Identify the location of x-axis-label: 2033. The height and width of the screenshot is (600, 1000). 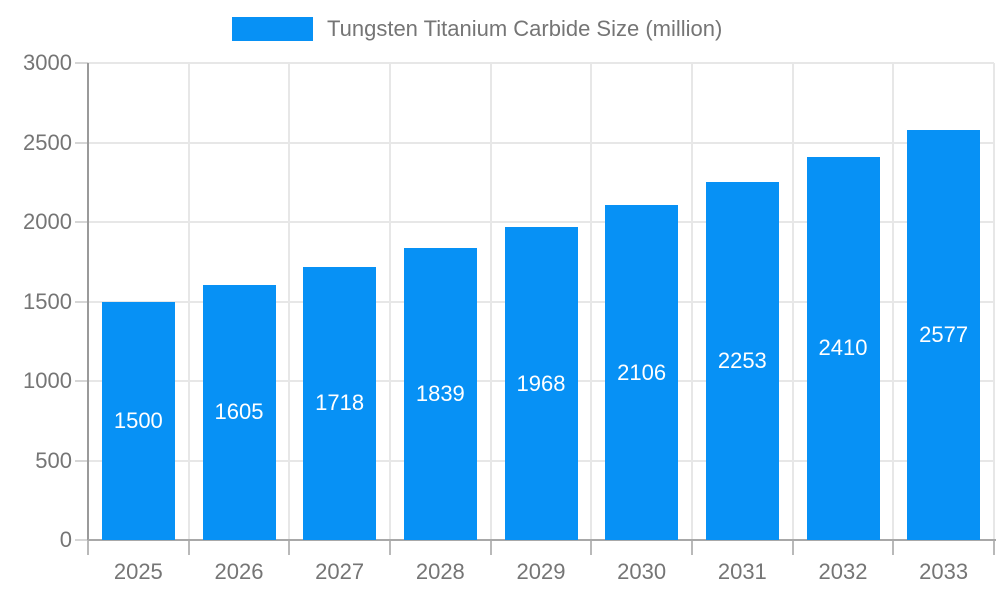
(944, 571).